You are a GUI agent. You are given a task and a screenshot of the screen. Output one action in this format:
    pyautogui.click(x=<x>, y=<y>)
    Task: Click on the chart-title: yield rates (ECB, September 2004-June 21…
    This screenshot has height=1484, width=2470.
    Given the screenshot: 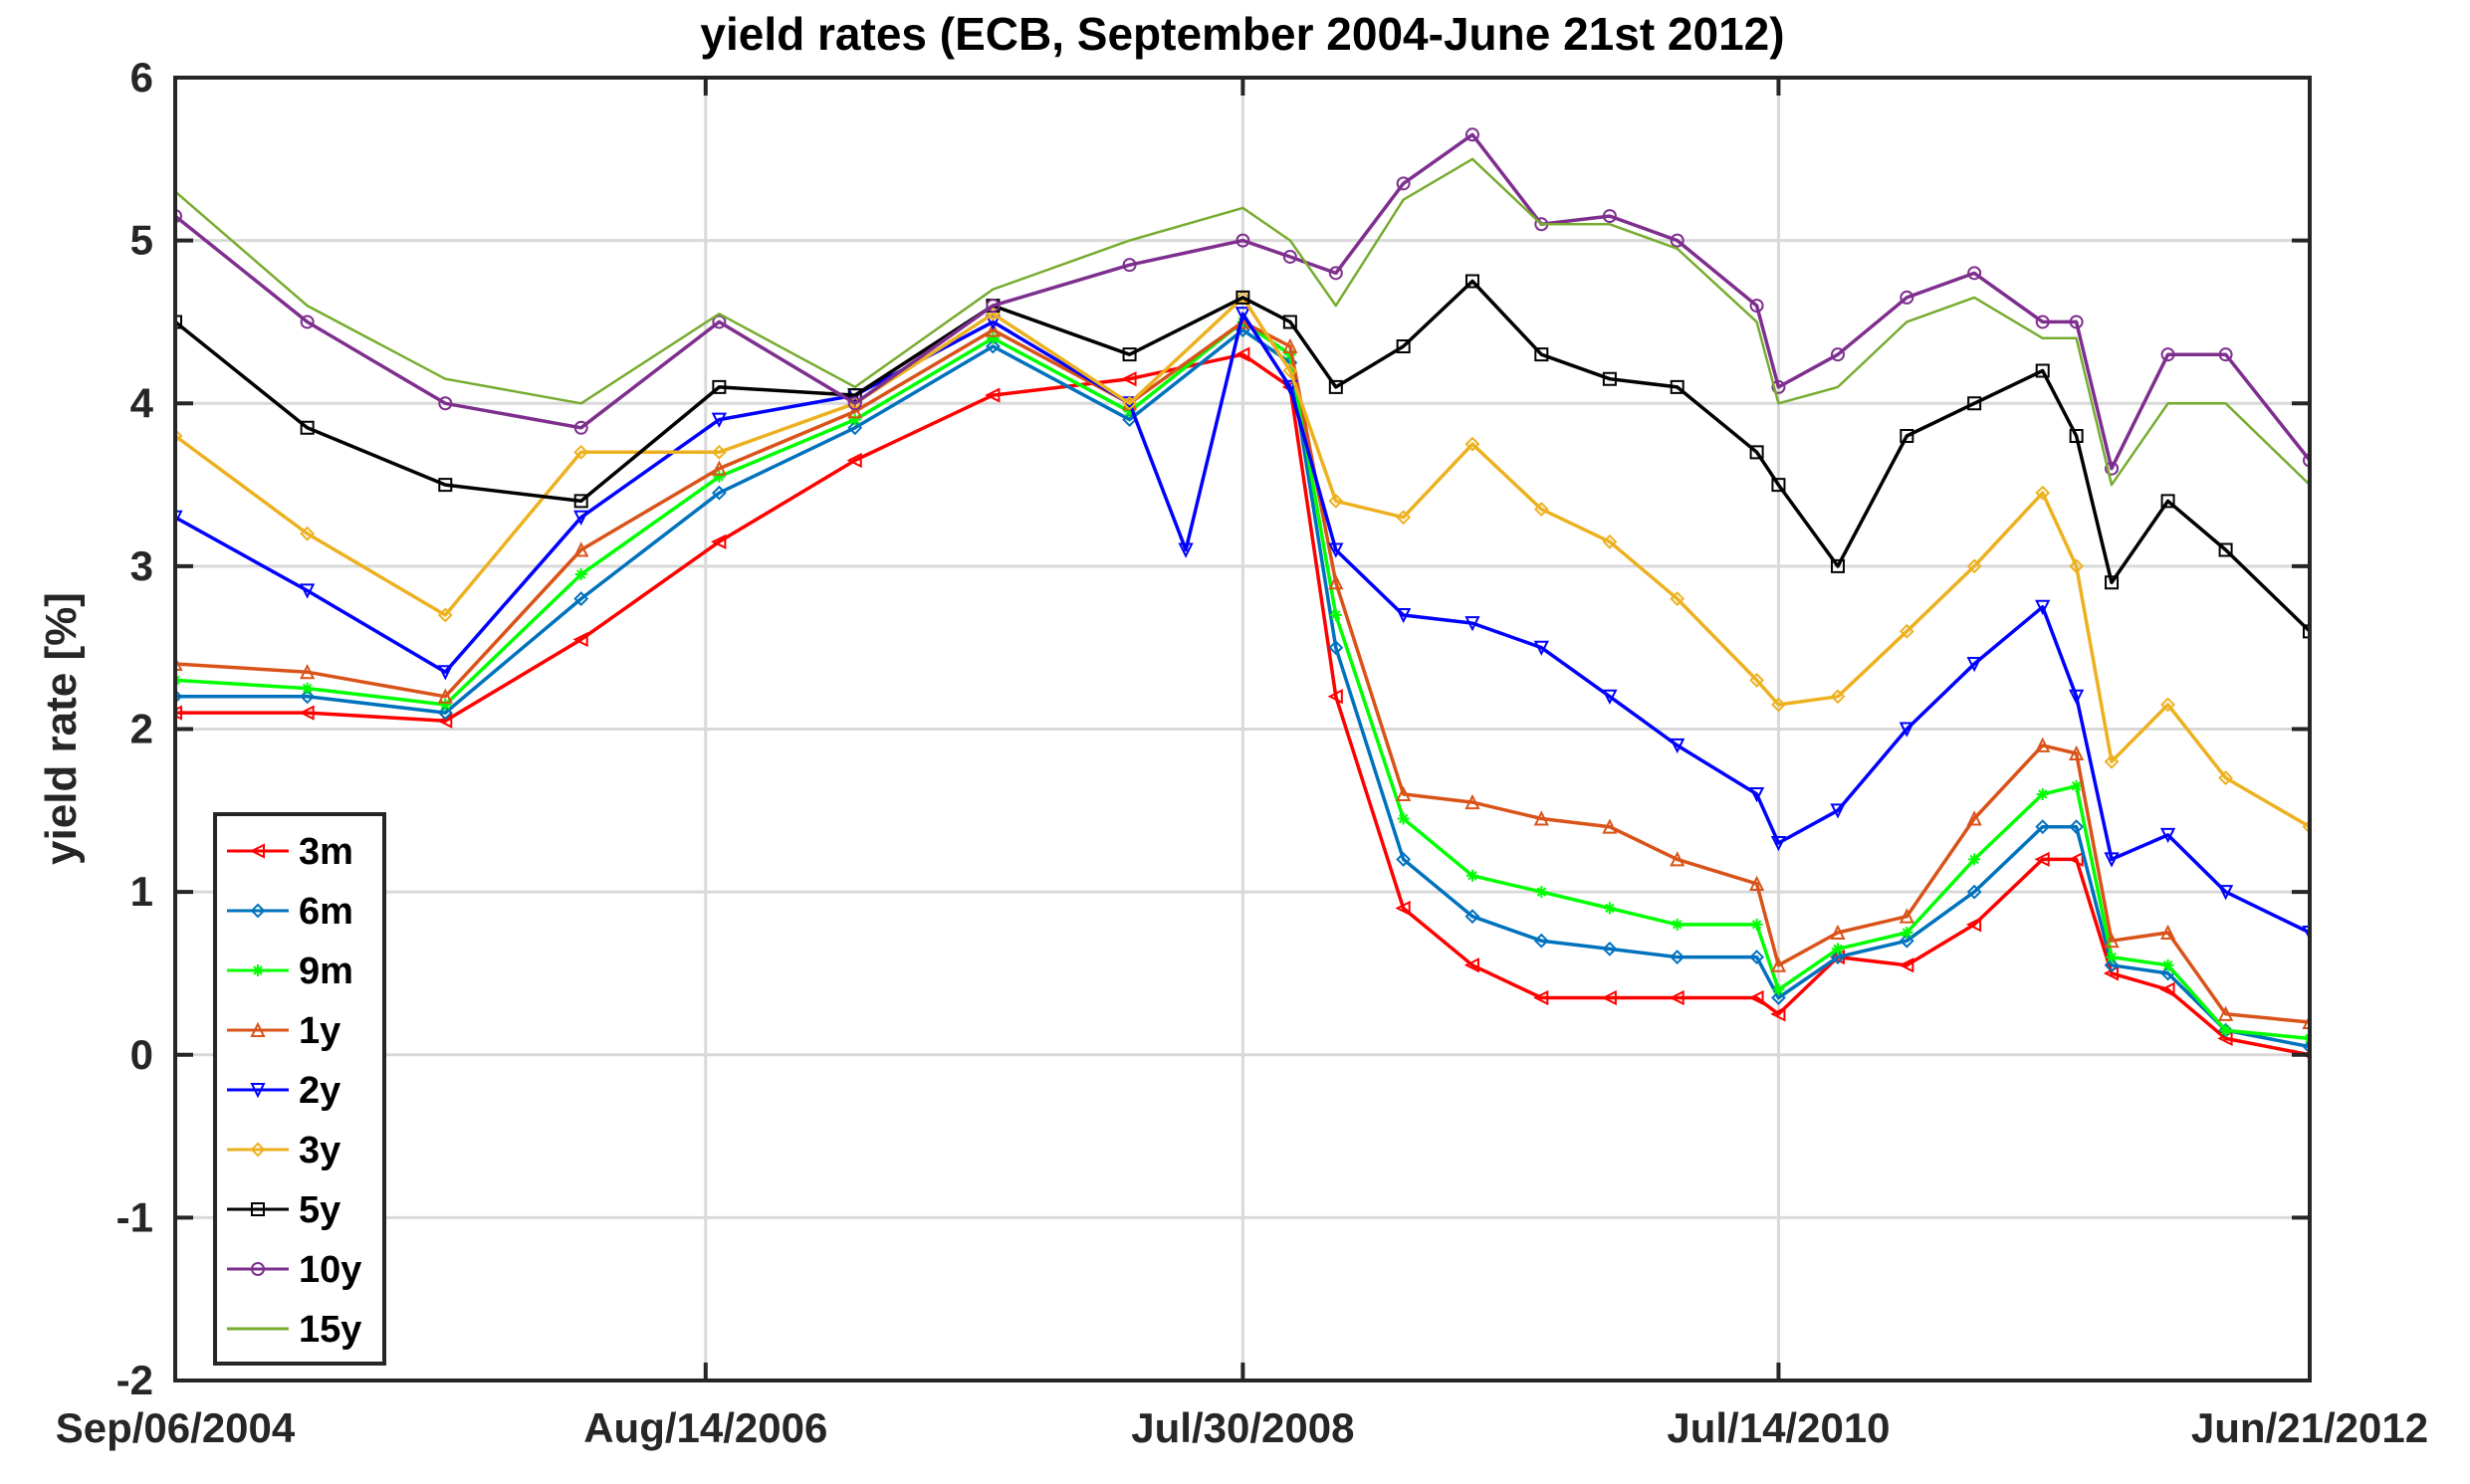 What is the action you would take?
    pyautogui.click(x=1242, y=34)
    